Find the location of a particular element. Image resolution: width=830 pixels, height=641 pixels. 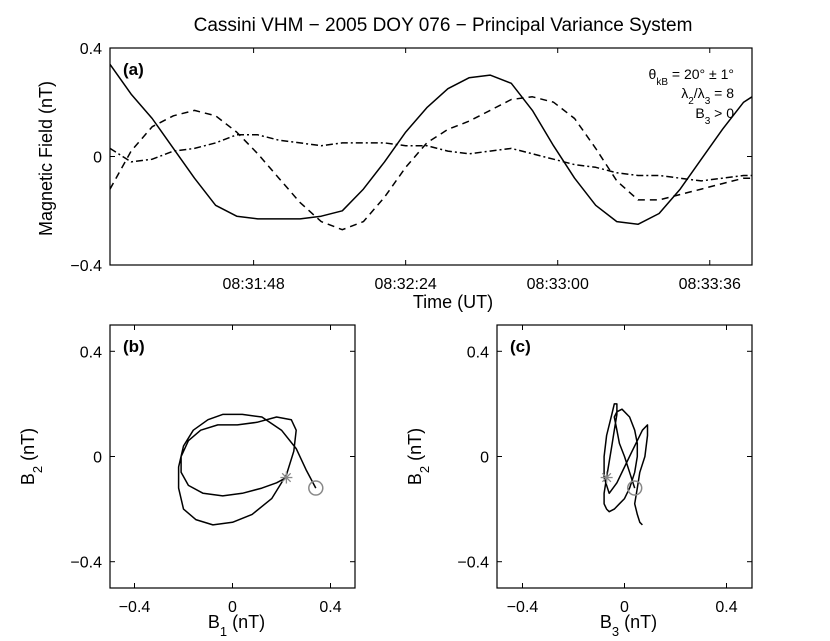

plot-frame is located at coordinates (232, 456).